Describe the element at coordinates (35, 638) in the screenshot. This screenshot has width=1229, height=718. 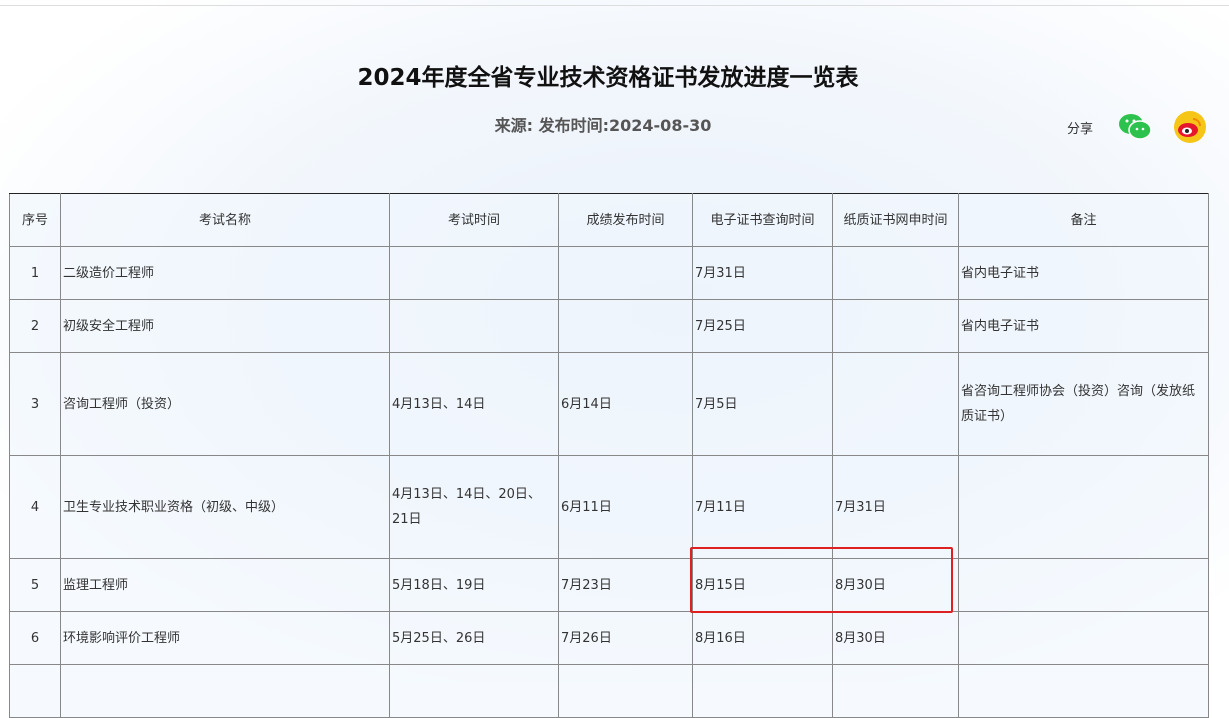
I see `table-cell: 6` at that location.